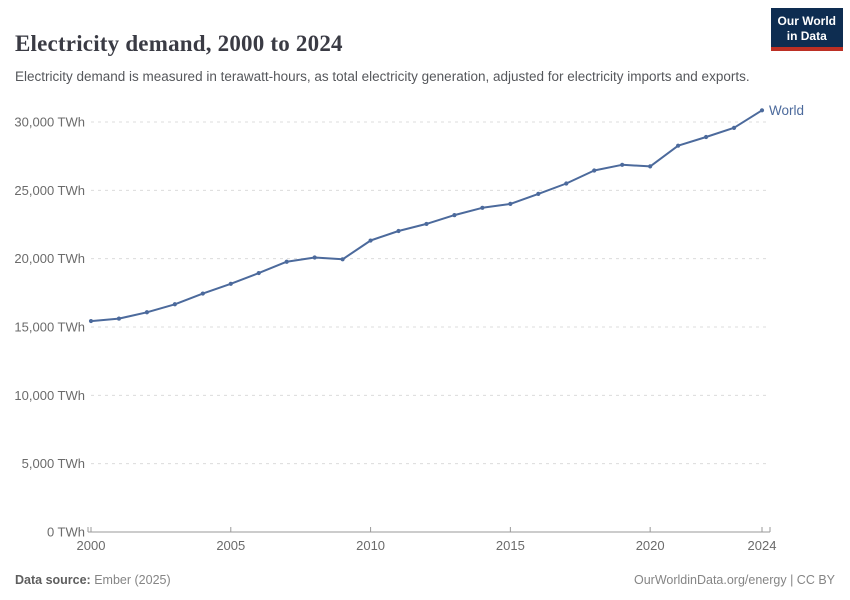 This screenshot has height=600, width=850. Describe the element at coordinates (49, 122) in the screenshot. I see `y-tick-label: 30,000 TWh` at that location.